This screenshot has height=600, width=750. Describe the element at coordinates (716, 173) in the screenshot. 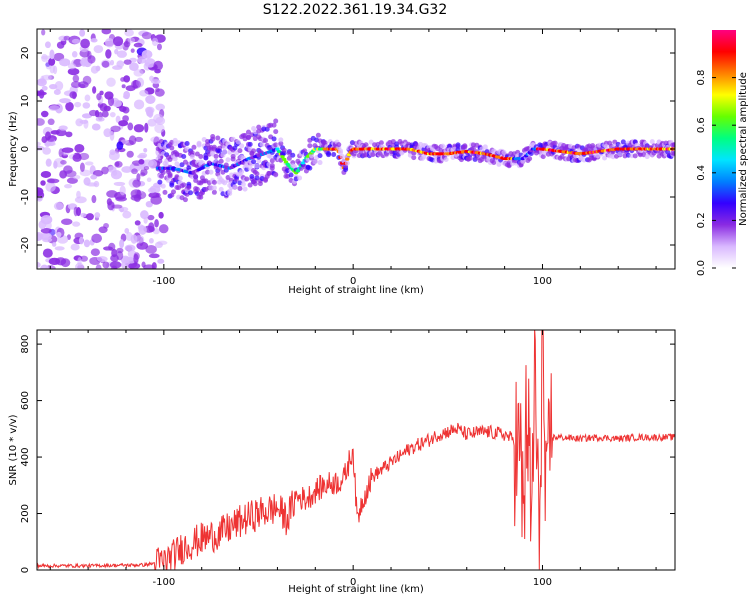

I see `colorbar-ticks: 0.0 0.2 0.4 0.6 0.8` at that location.